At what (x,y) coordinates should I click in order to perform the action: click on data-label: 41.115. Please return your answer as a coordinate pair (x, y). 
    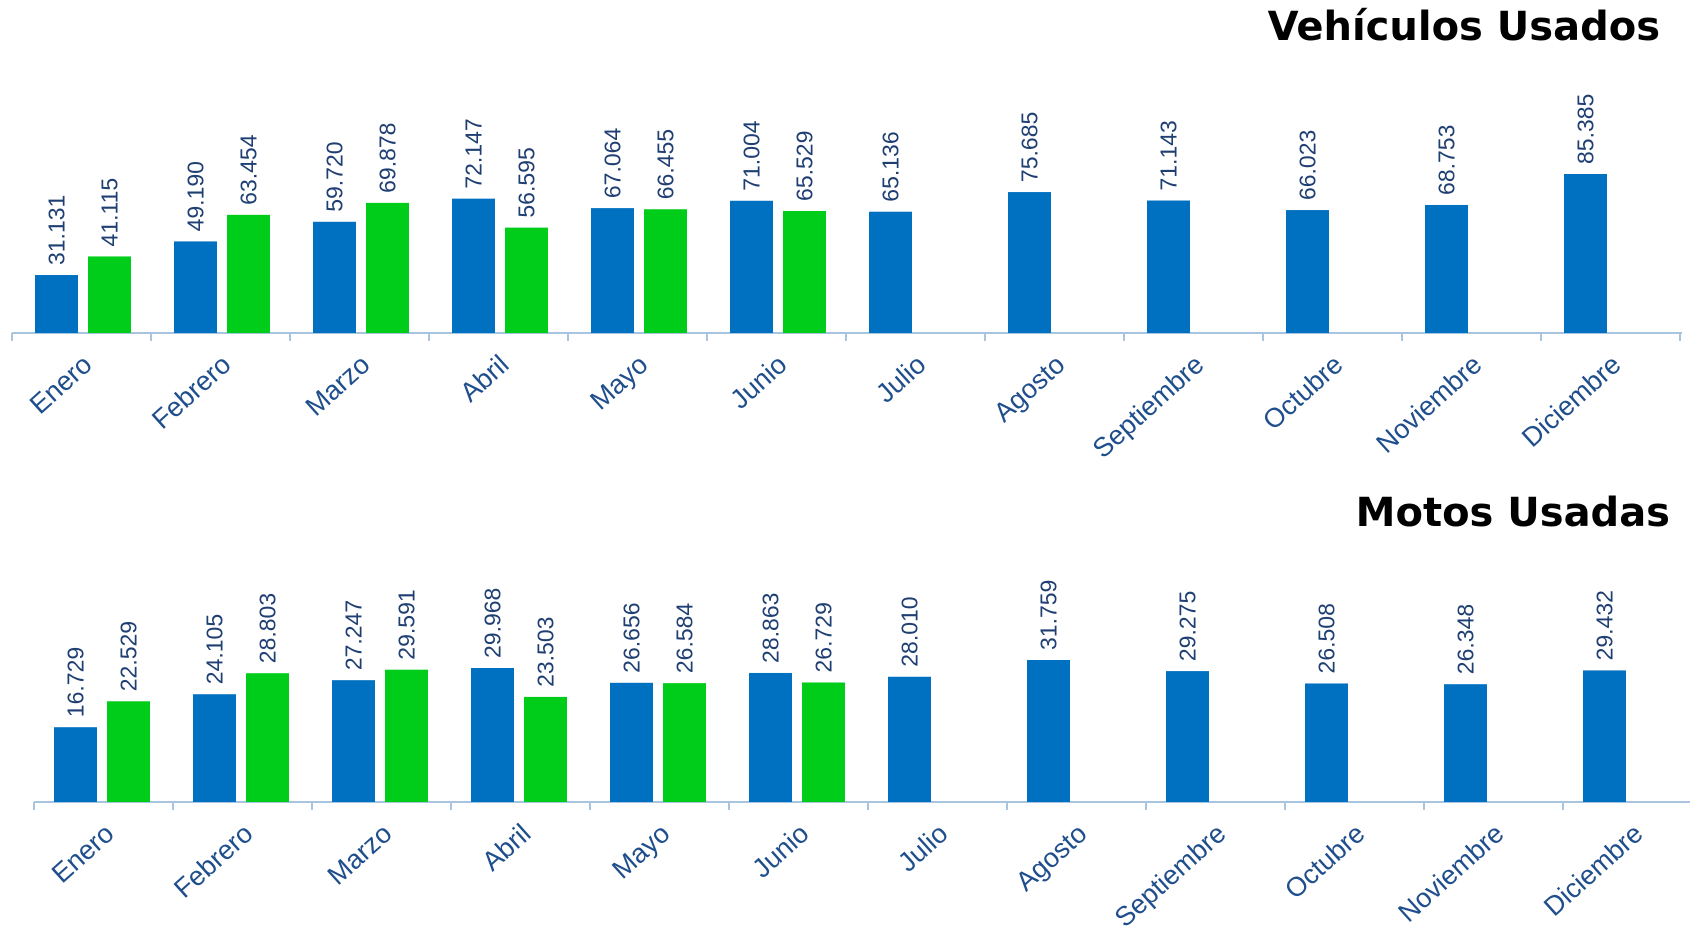
    Looking at the image, I should click on (110, 212).